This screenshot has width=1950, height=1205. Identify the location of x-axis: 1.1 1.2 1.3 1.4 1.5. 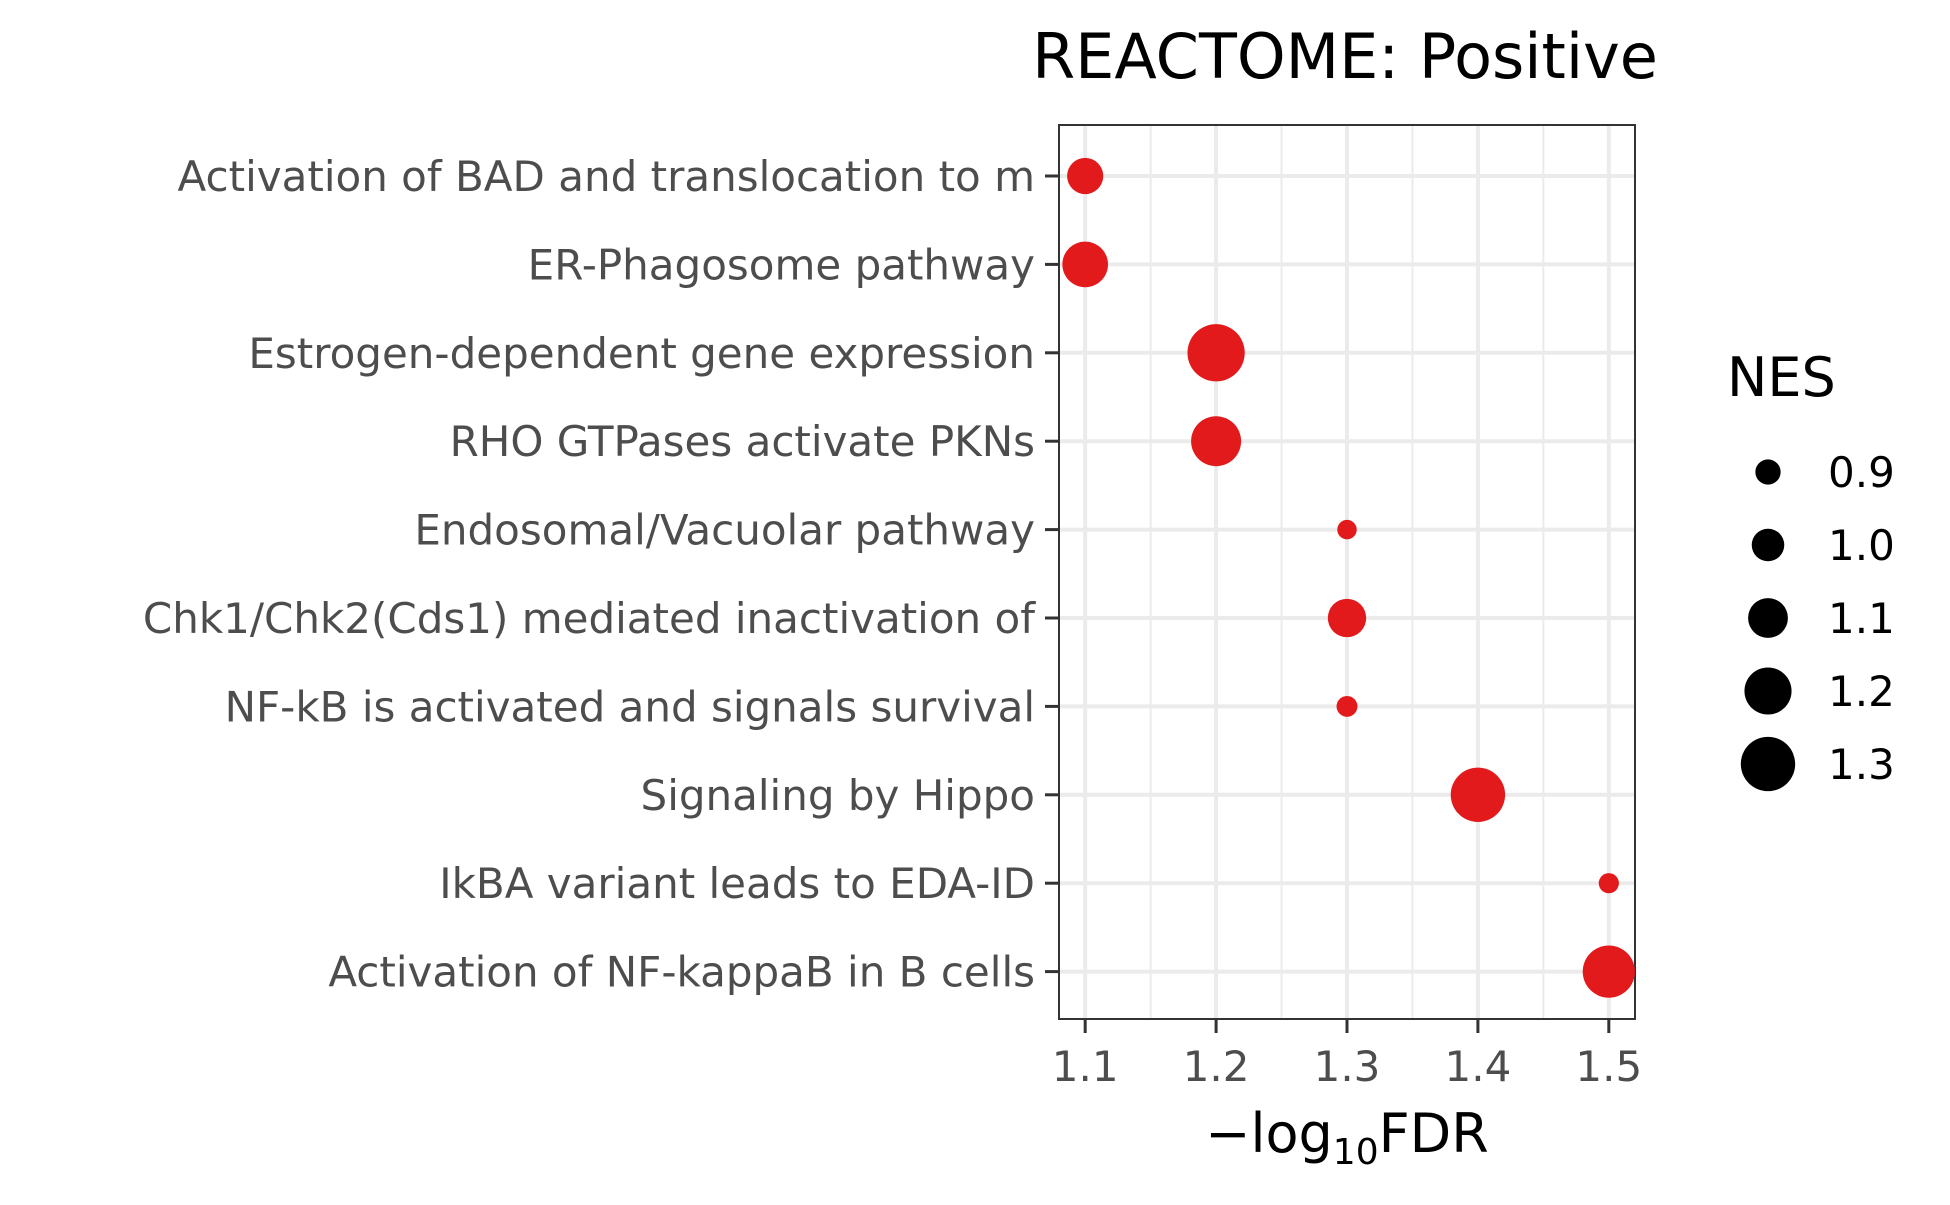
(1347, 1055).